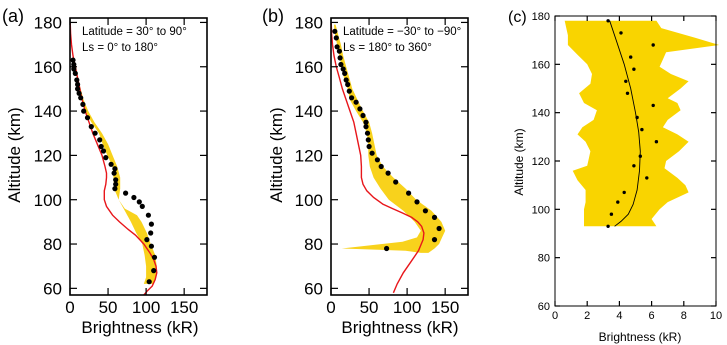 The width and height of the screenshot is (727, 345). Describe the element at coordinates (407, 307) in the screenshot. I see `panel-b-x-tick-label: 100` at that location.